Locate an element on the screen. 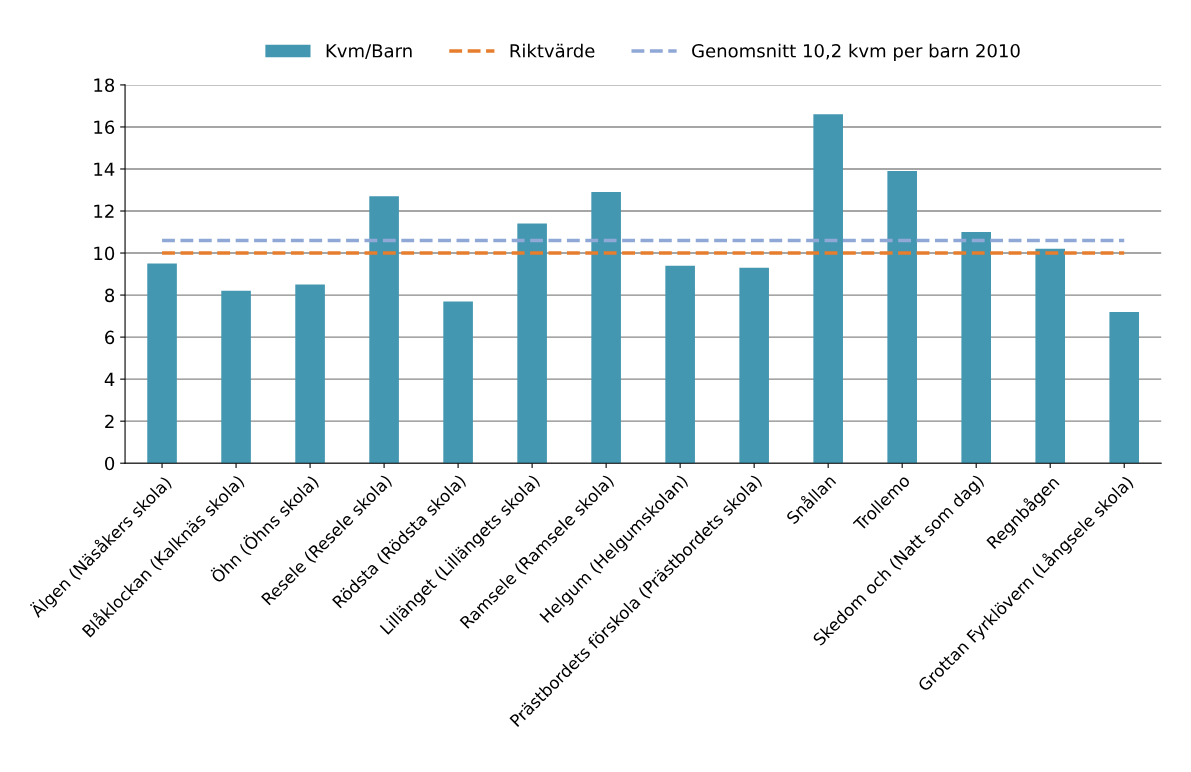 The width and height of the screenshot is (1191, 772). legend-label: Kvm/Barn is located at coordinates (369, 52).